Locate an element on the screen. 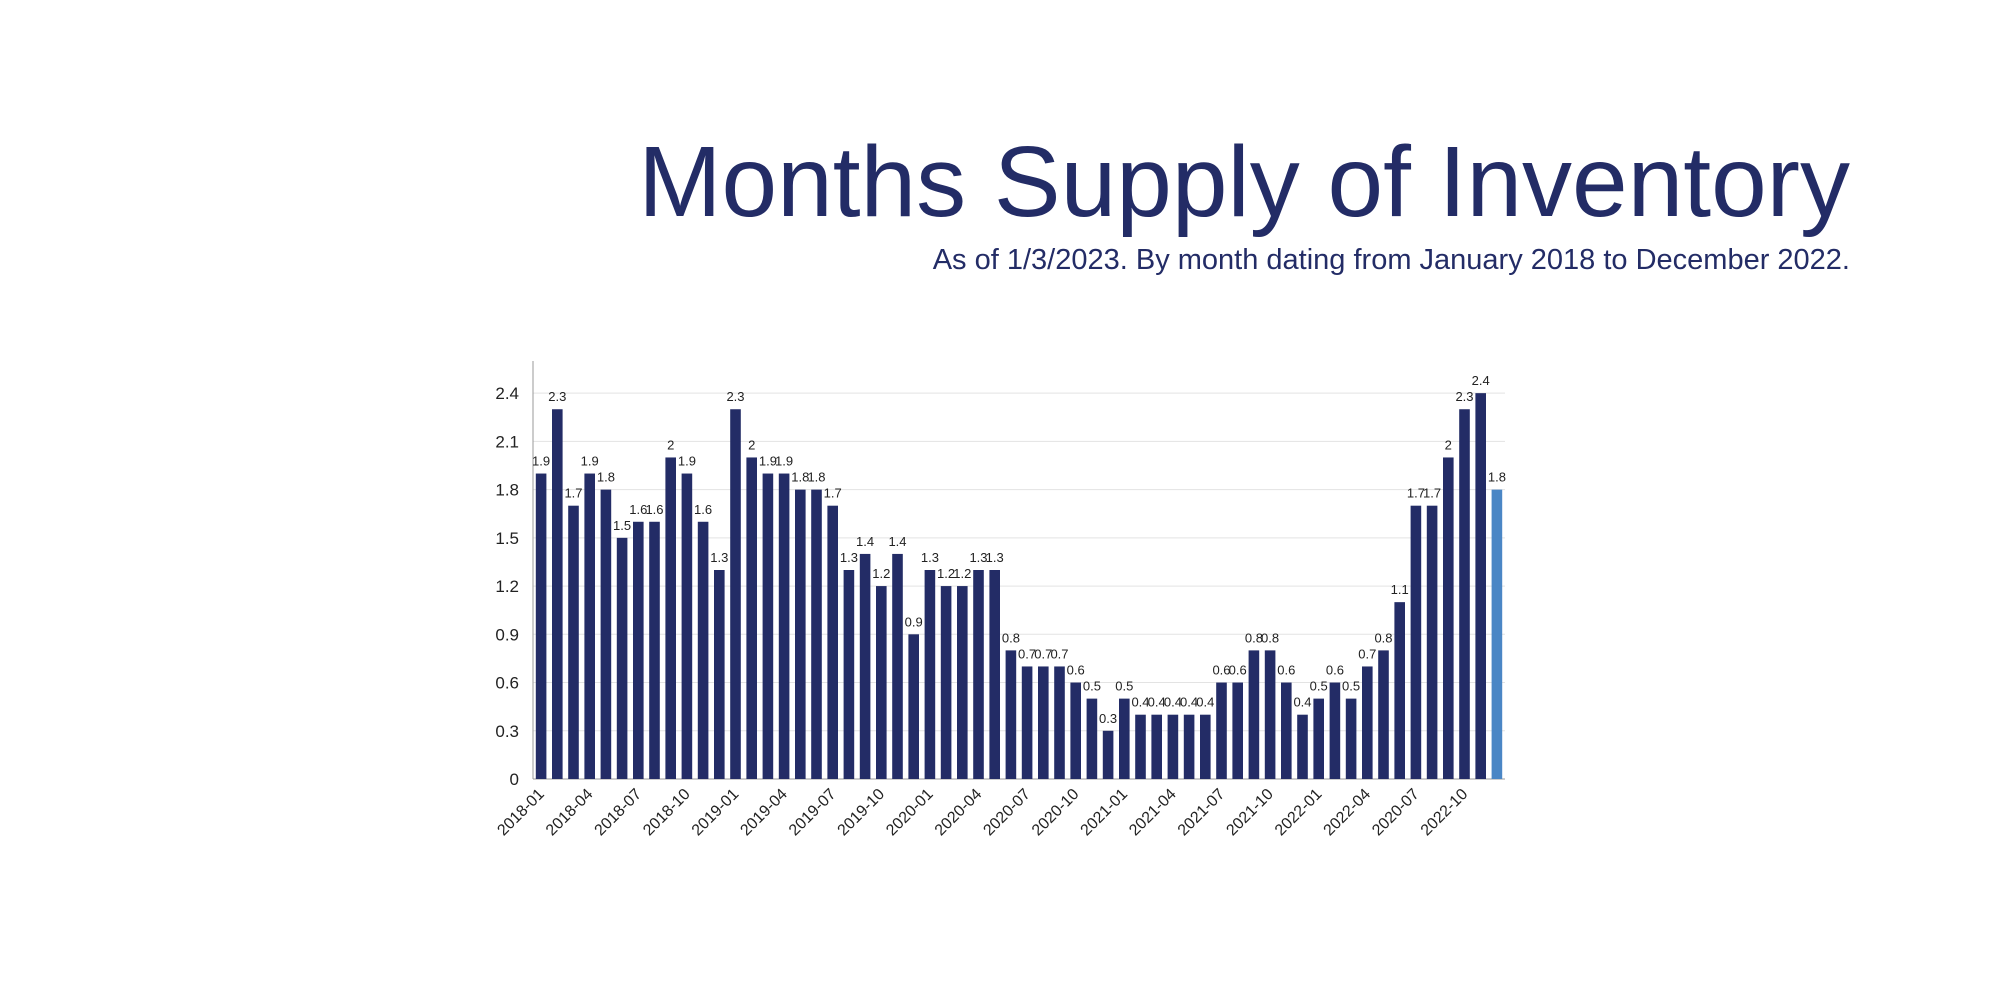 Image resolution: width=2000 pixels, height=1000 pixels. y-tick-label: 2.4 is located at coordinates (507, 393).